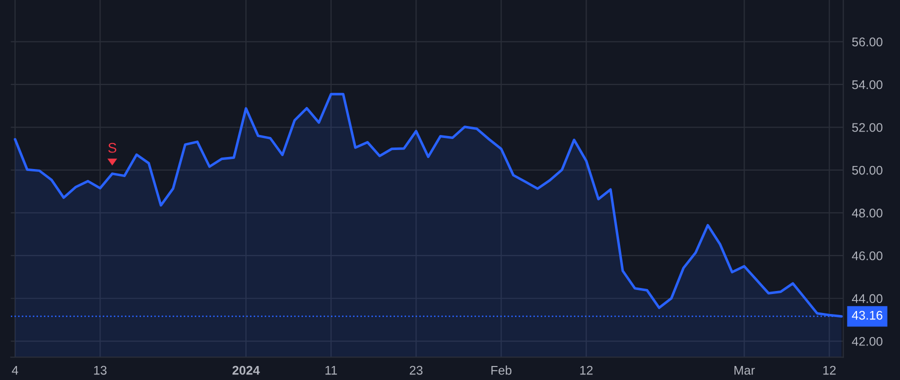 This screenshot has width=900, height=380. What do you see at coordinates (112, 147) in the screenshot?
I see `annotation: S` at bounding box center [112, 147].